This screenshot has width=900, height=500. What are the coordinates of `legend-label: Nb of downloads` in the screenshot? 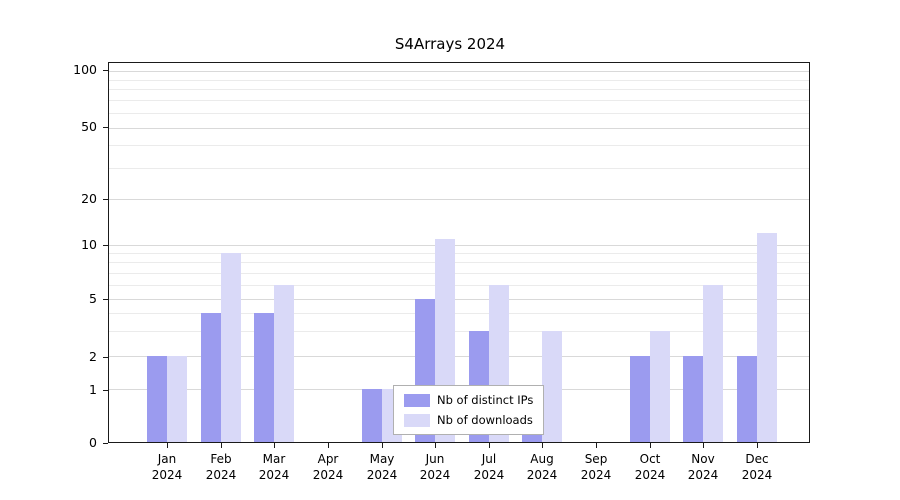 It's located at (485, 420).